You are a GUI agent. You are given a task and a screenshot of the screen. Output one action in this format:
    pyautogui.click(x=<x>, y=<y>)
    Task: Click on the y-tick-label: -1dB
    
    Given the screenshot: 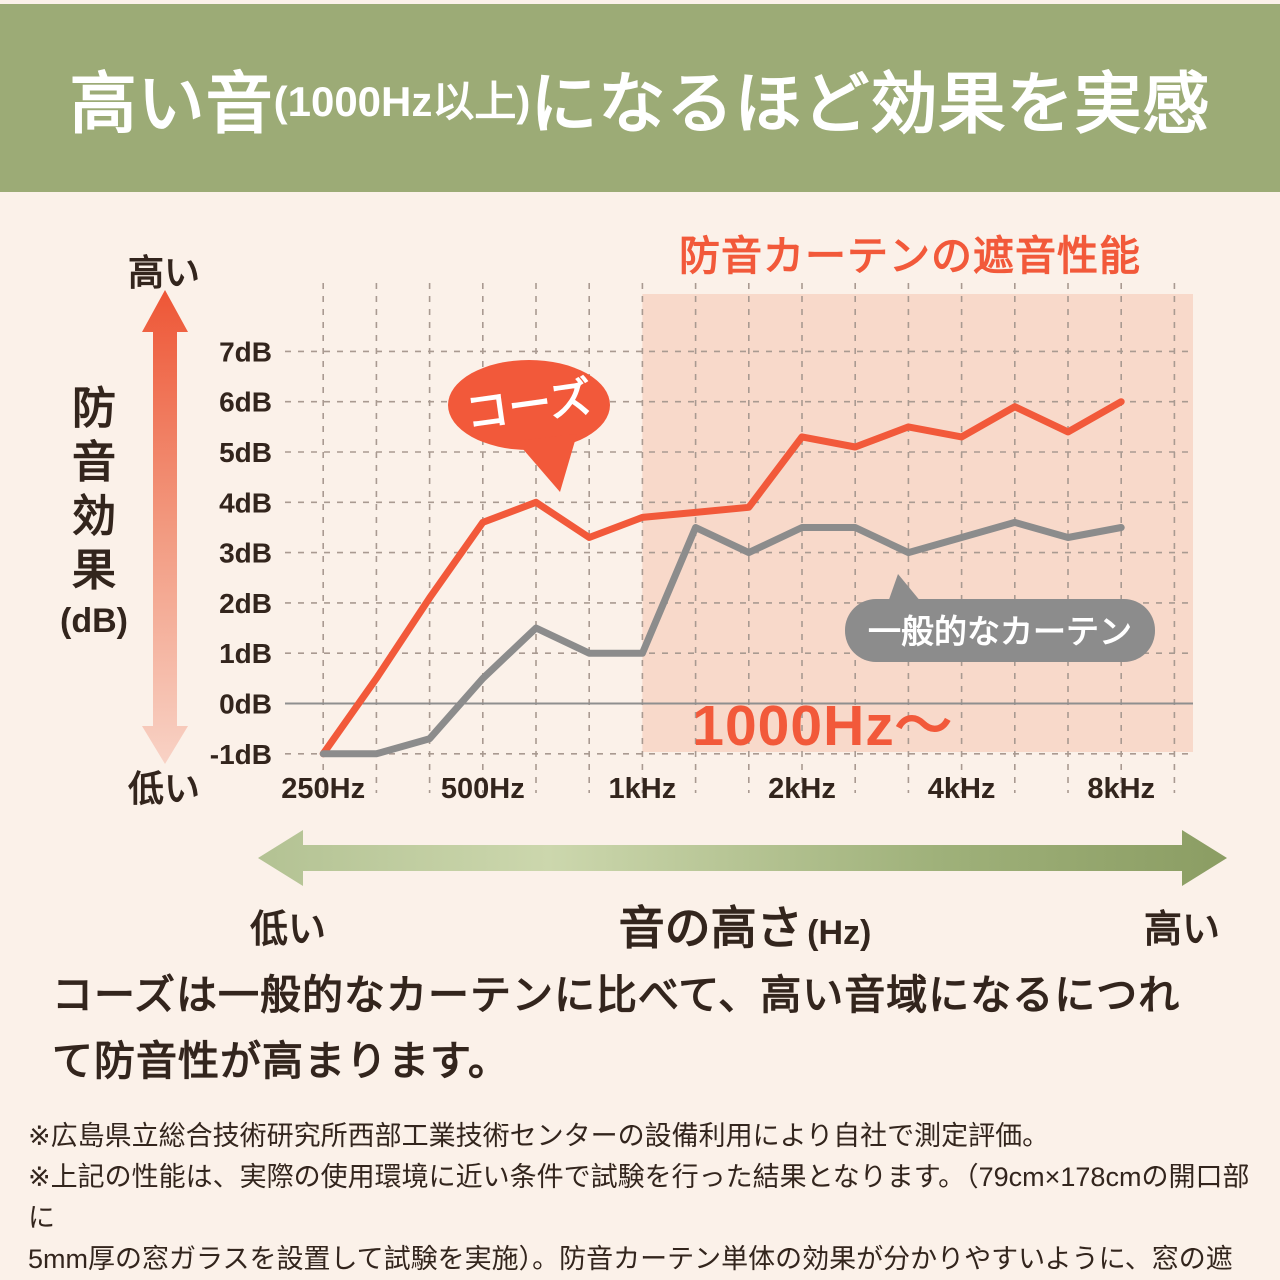 What is the action you would take?
    pyautogui.click(x=241, y=754)
    